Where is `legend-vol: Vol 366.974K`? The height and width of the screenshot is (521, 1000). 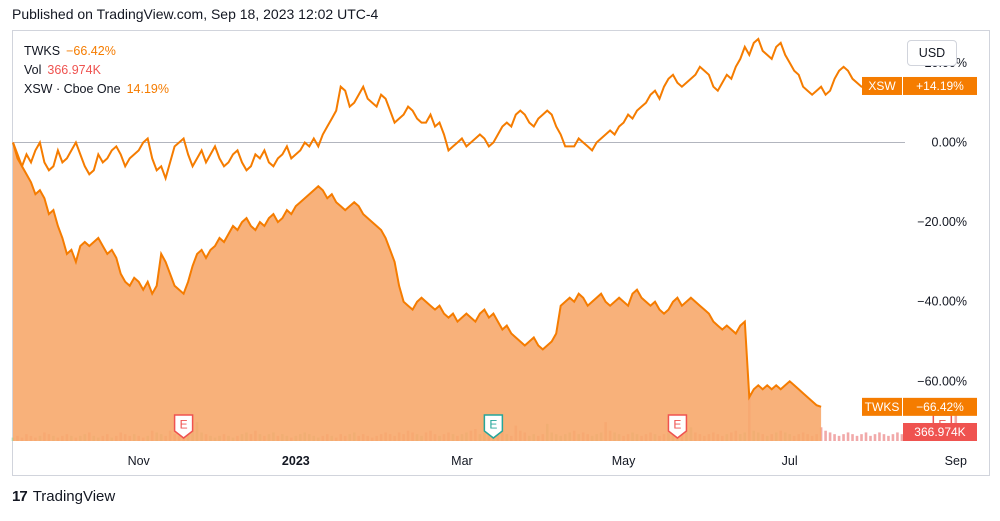 legend-vol: Vol 366.974K is located at coordinates (96, 70).